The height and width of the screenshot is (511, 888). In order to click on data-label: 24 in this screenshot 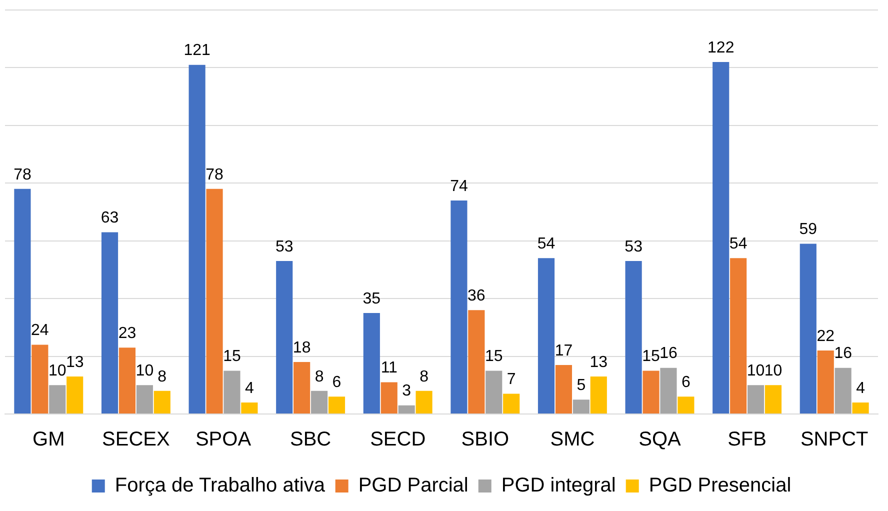, I will do `click(40, 331)`.